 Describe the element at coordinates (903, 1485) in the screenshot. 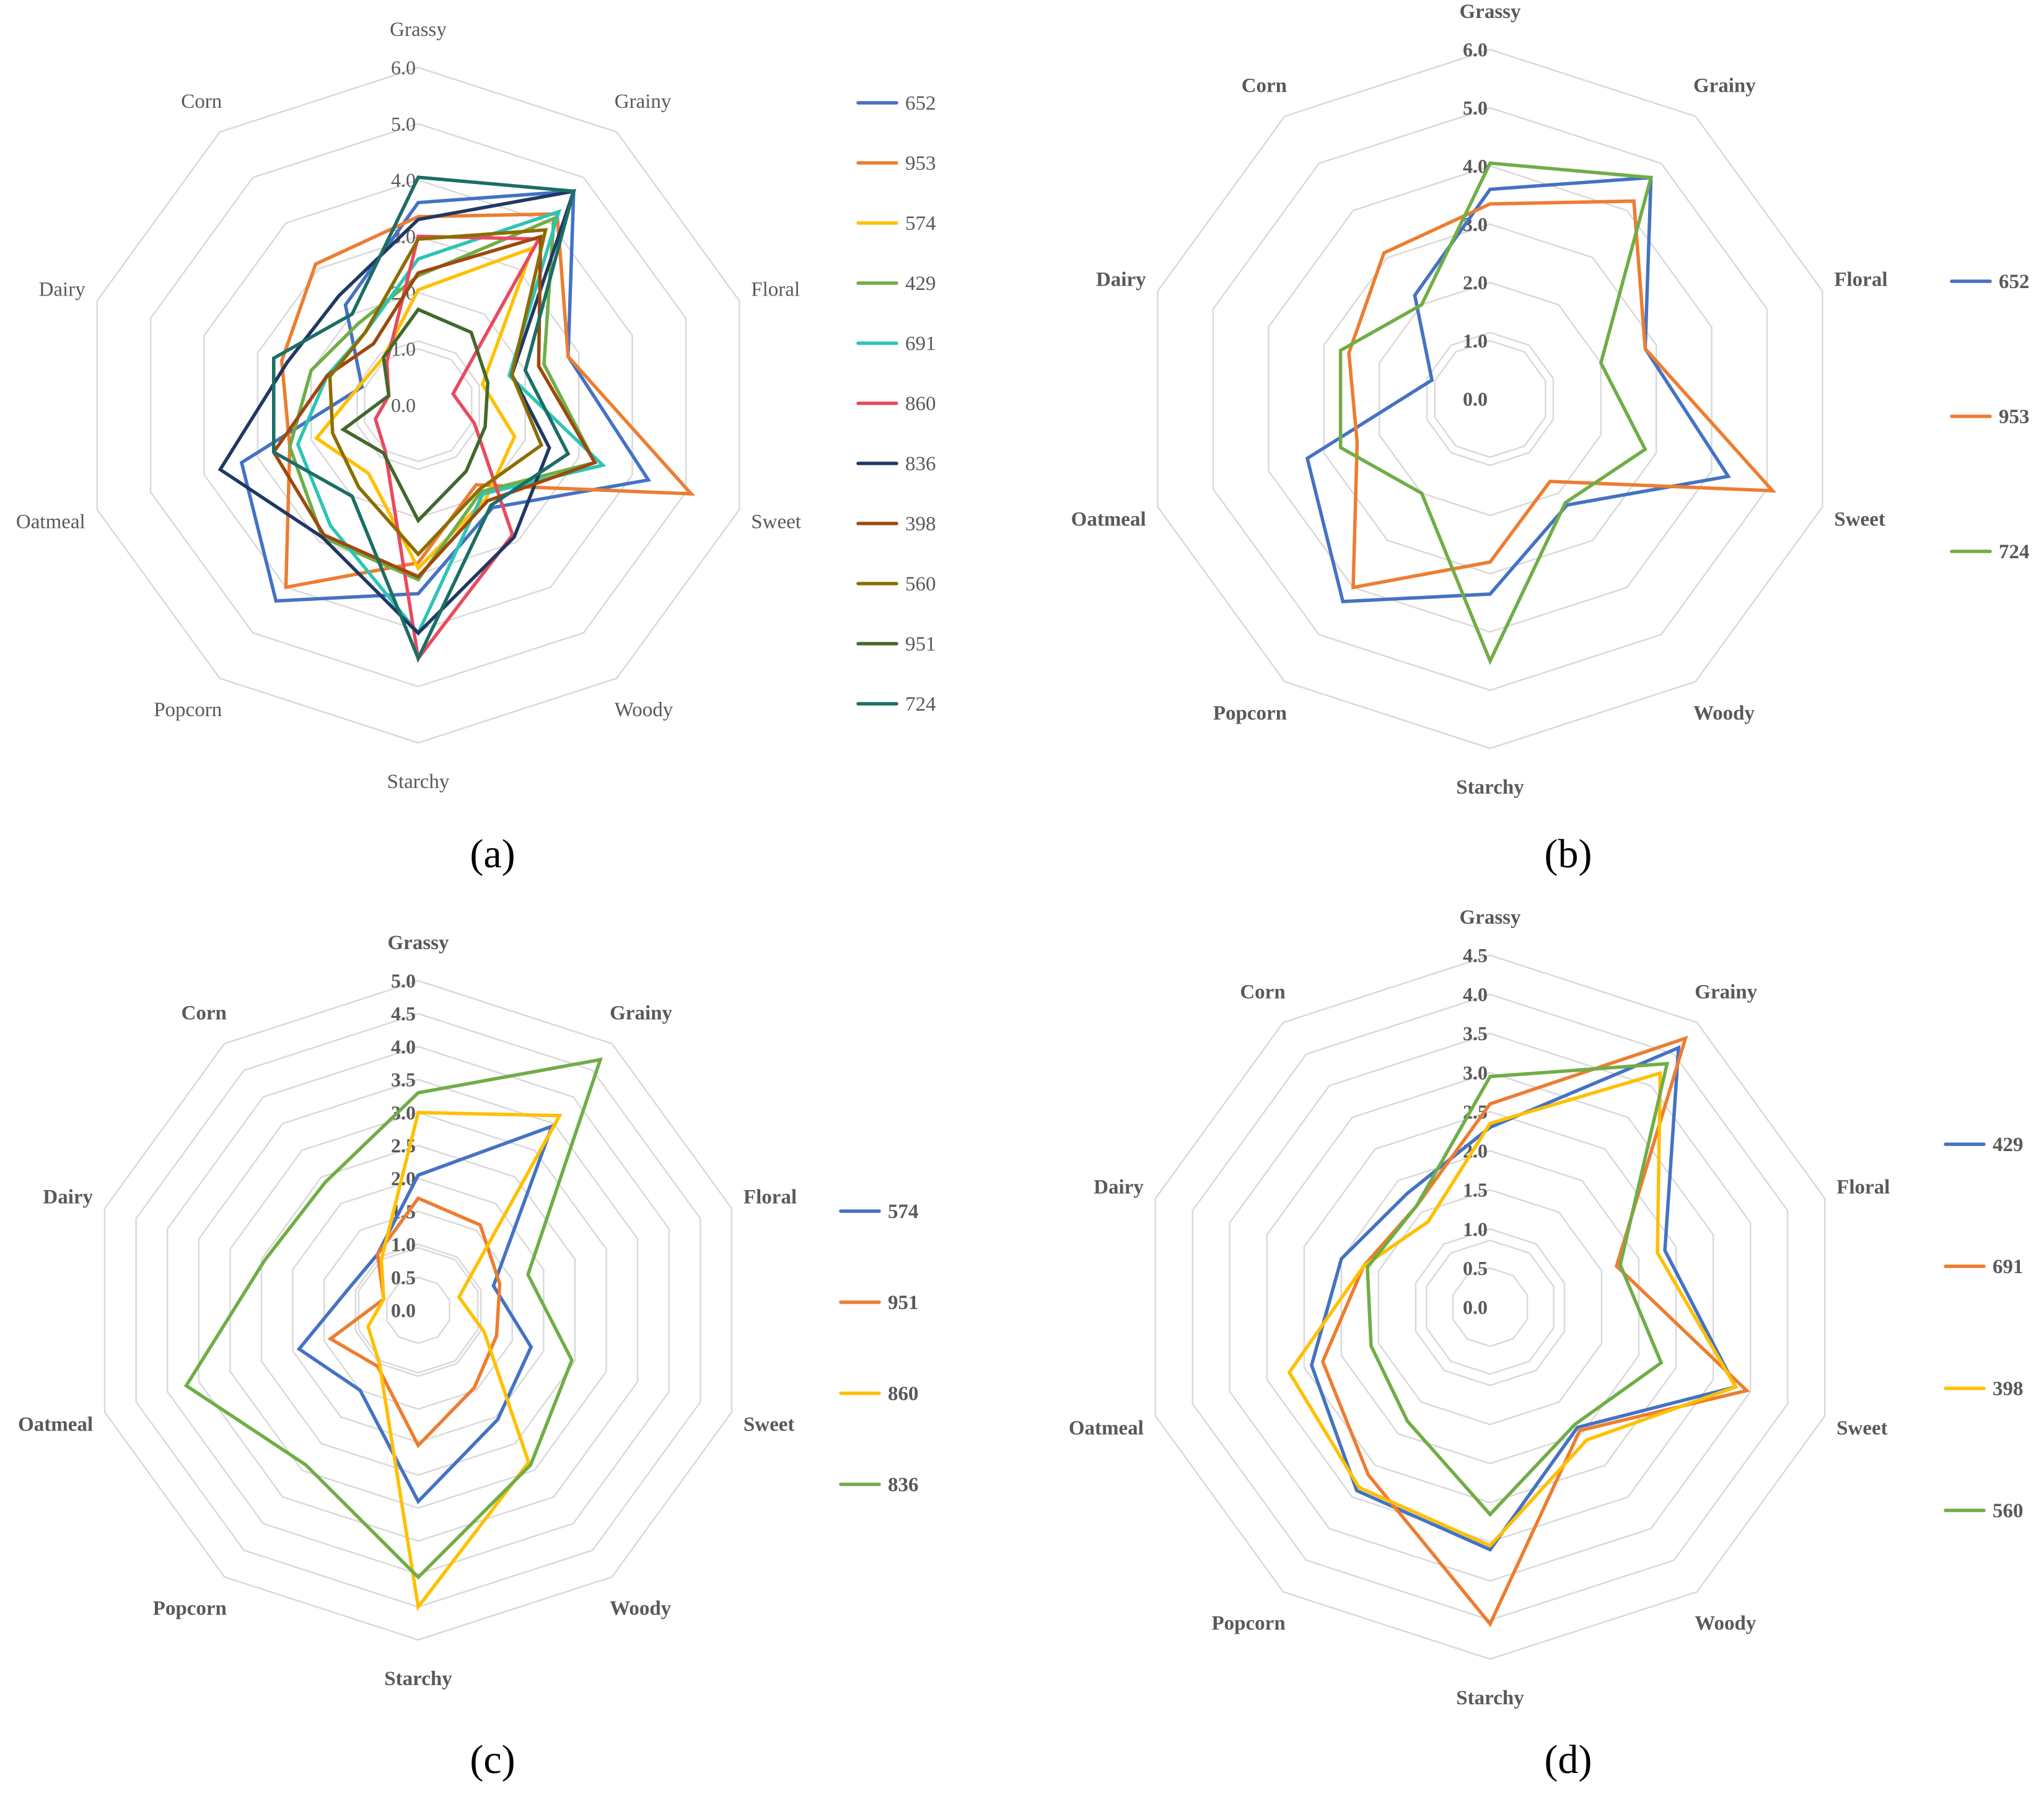

I see `legend-label-836: 836` at that location.